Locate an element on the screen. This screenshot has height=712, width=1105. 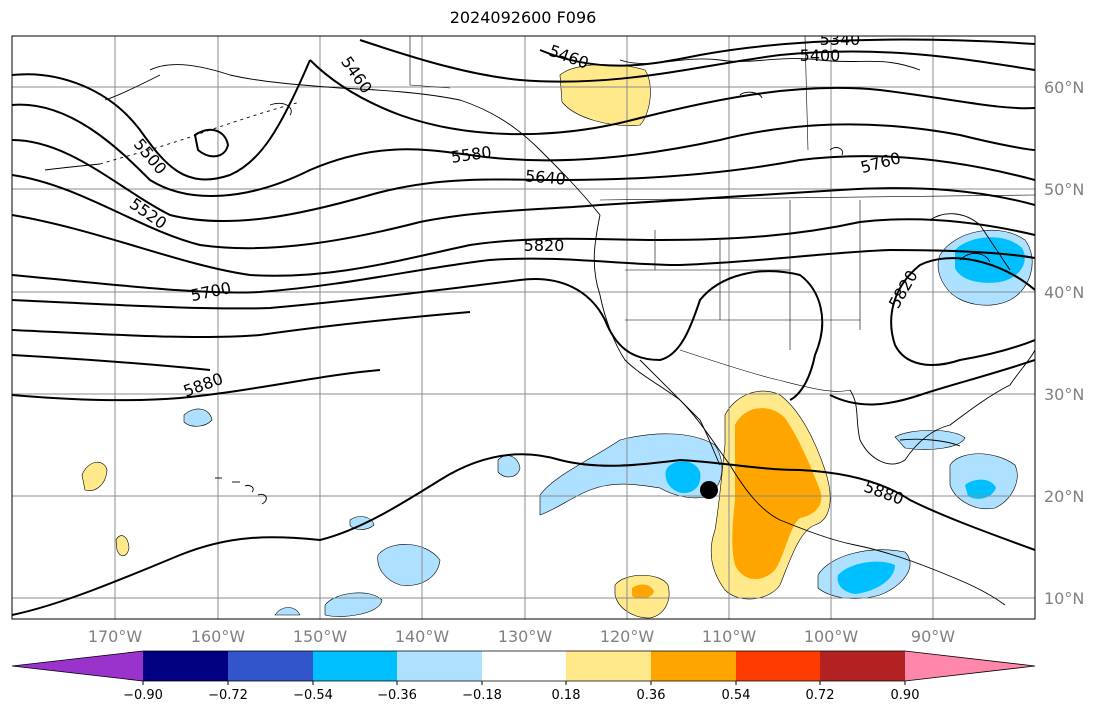
colorbar-tick: 0.72 is located at coordinates (820, 695).